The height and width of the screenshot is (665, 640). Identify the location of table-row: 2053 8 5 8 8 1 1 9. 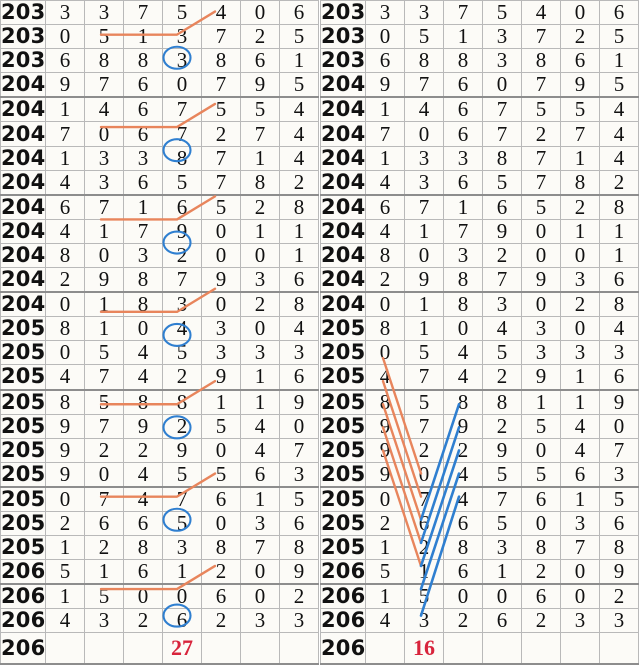
(479, 401).